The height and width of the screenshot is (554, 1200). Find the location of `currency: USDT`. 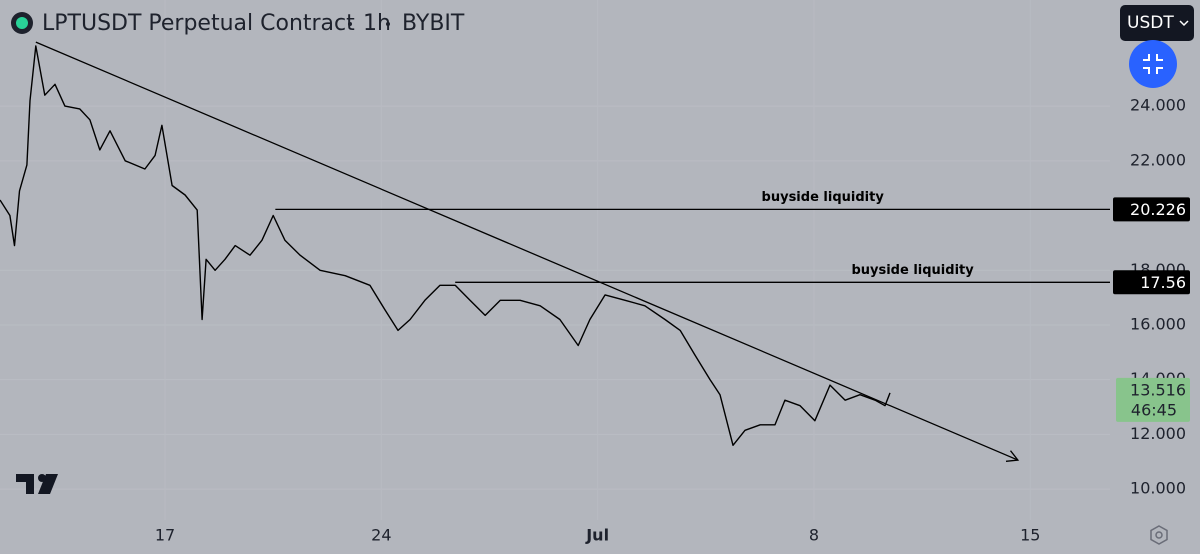

currency: USDT is located at coordinates (1150, 23).